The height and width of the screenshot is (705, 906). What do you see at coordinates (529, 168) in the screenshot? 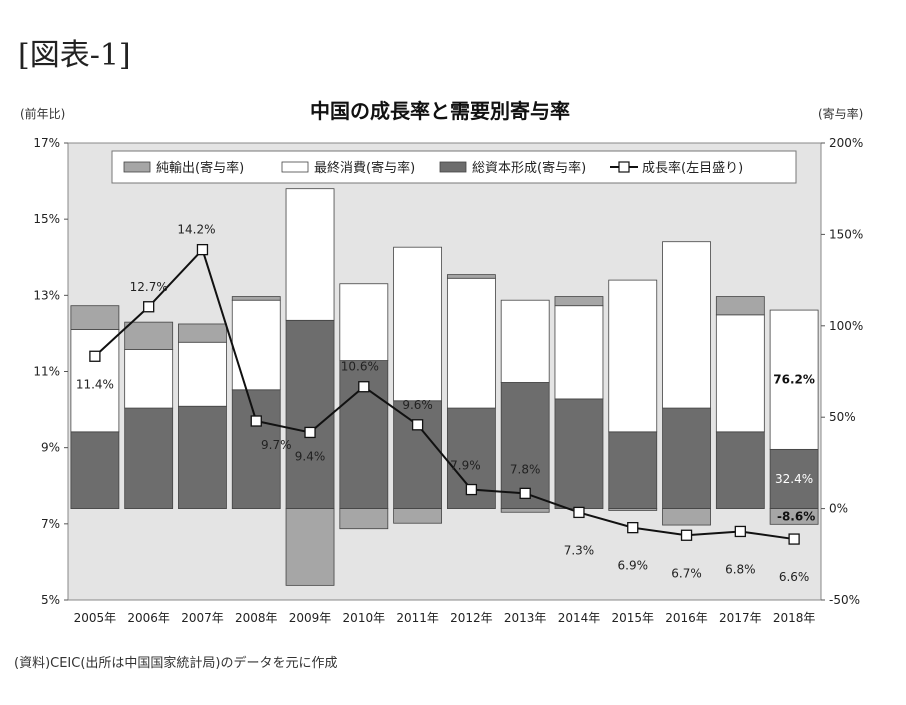
I see `legend-label: 総資本形成(寄与率)` at bounding box center [529, 168].